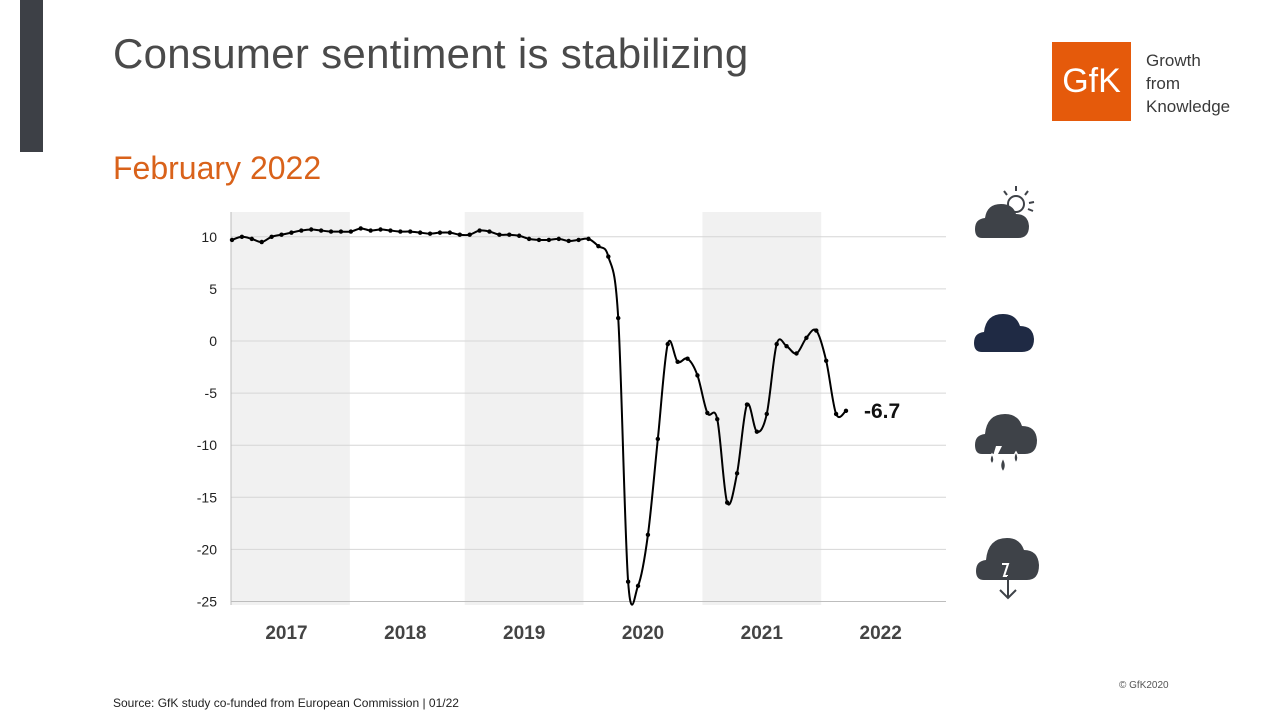  I want to click on cloud-icon, so click(1004, 333).